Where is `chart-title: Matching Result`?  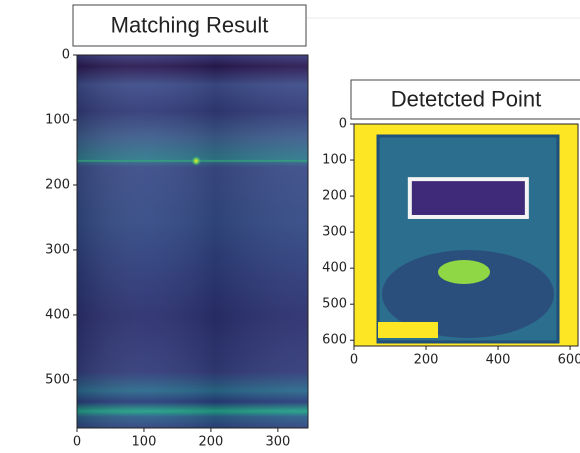
chart-title: Matching Result is located at coordinates (190, 24).